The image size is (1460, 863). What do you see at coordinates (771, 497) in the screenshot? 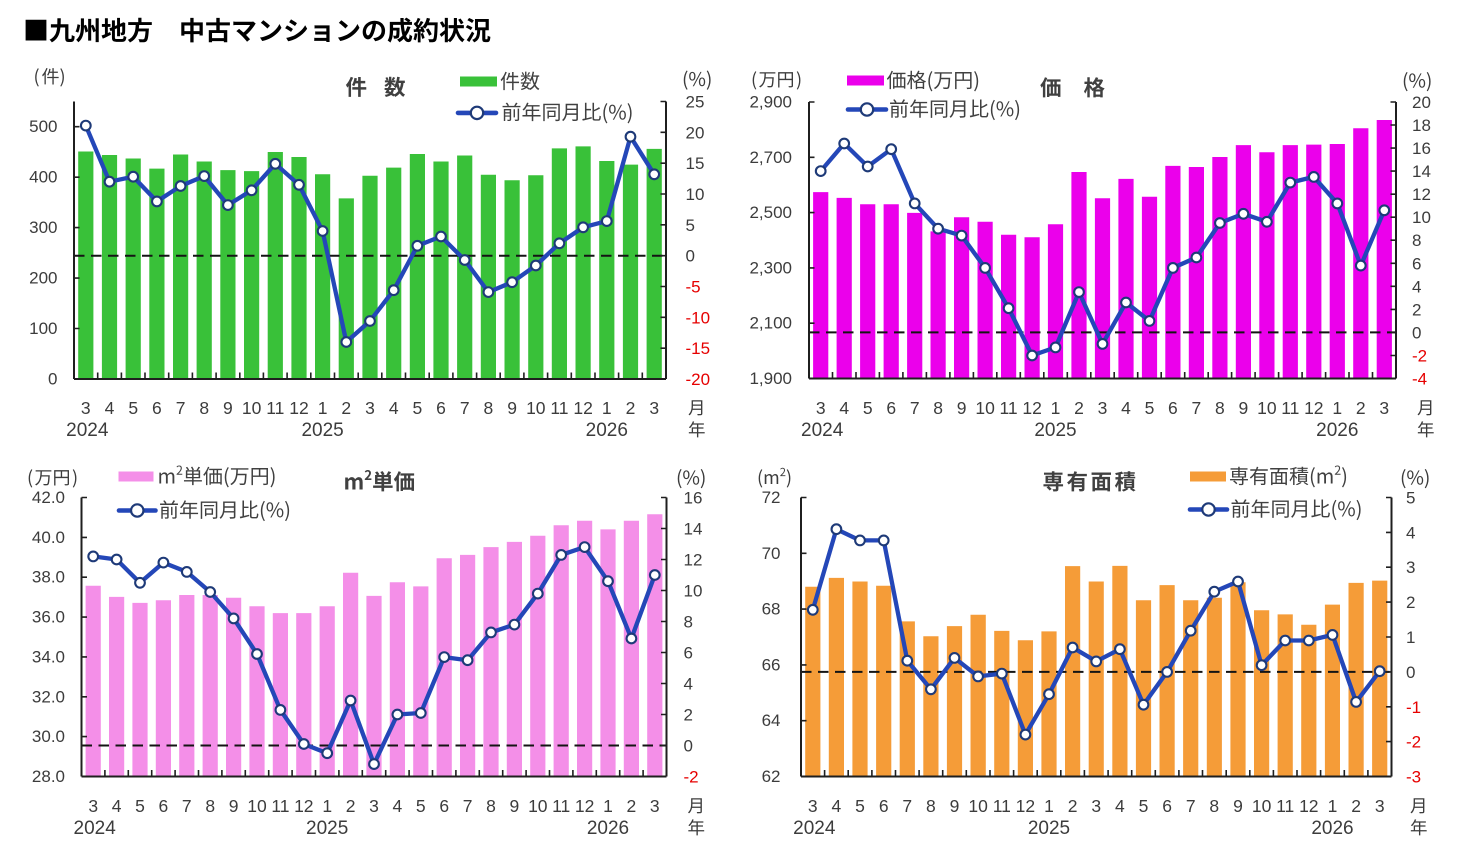
I see `svg-text: 72` at bounding box center [771, 497].